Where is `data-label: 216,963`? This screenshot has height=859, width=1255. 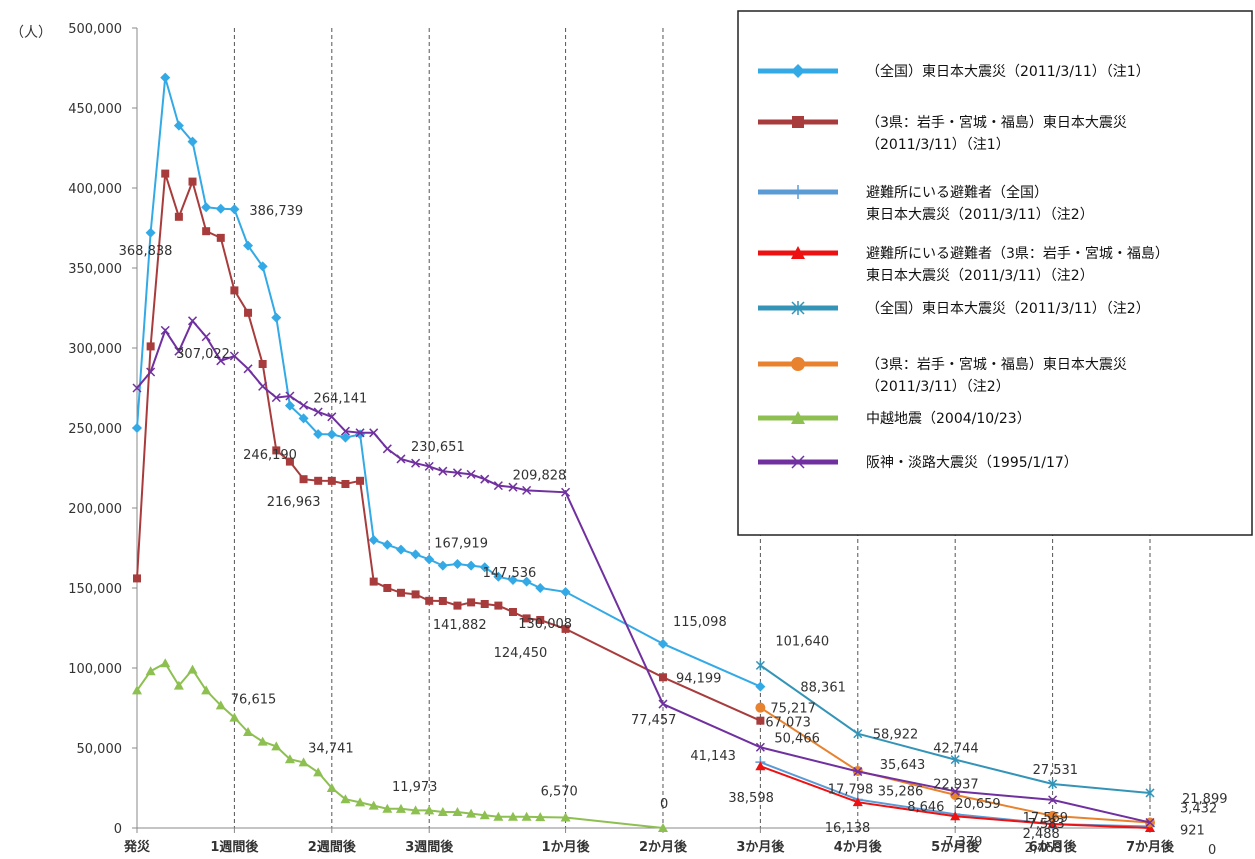 data-label: 216,963 is located at coordinates (294, 502).